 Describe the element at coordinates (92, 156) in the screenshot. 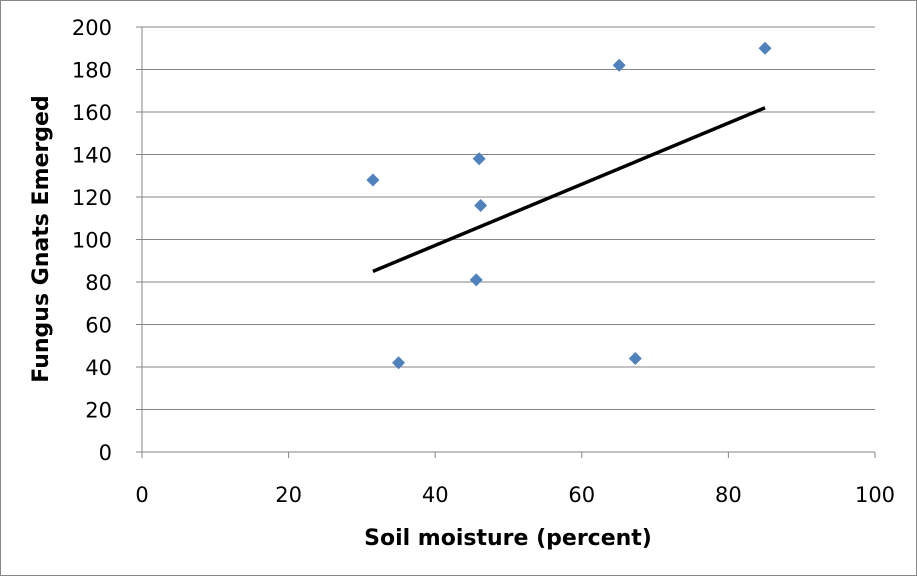

I see `y-tick-label: 140` at that location.